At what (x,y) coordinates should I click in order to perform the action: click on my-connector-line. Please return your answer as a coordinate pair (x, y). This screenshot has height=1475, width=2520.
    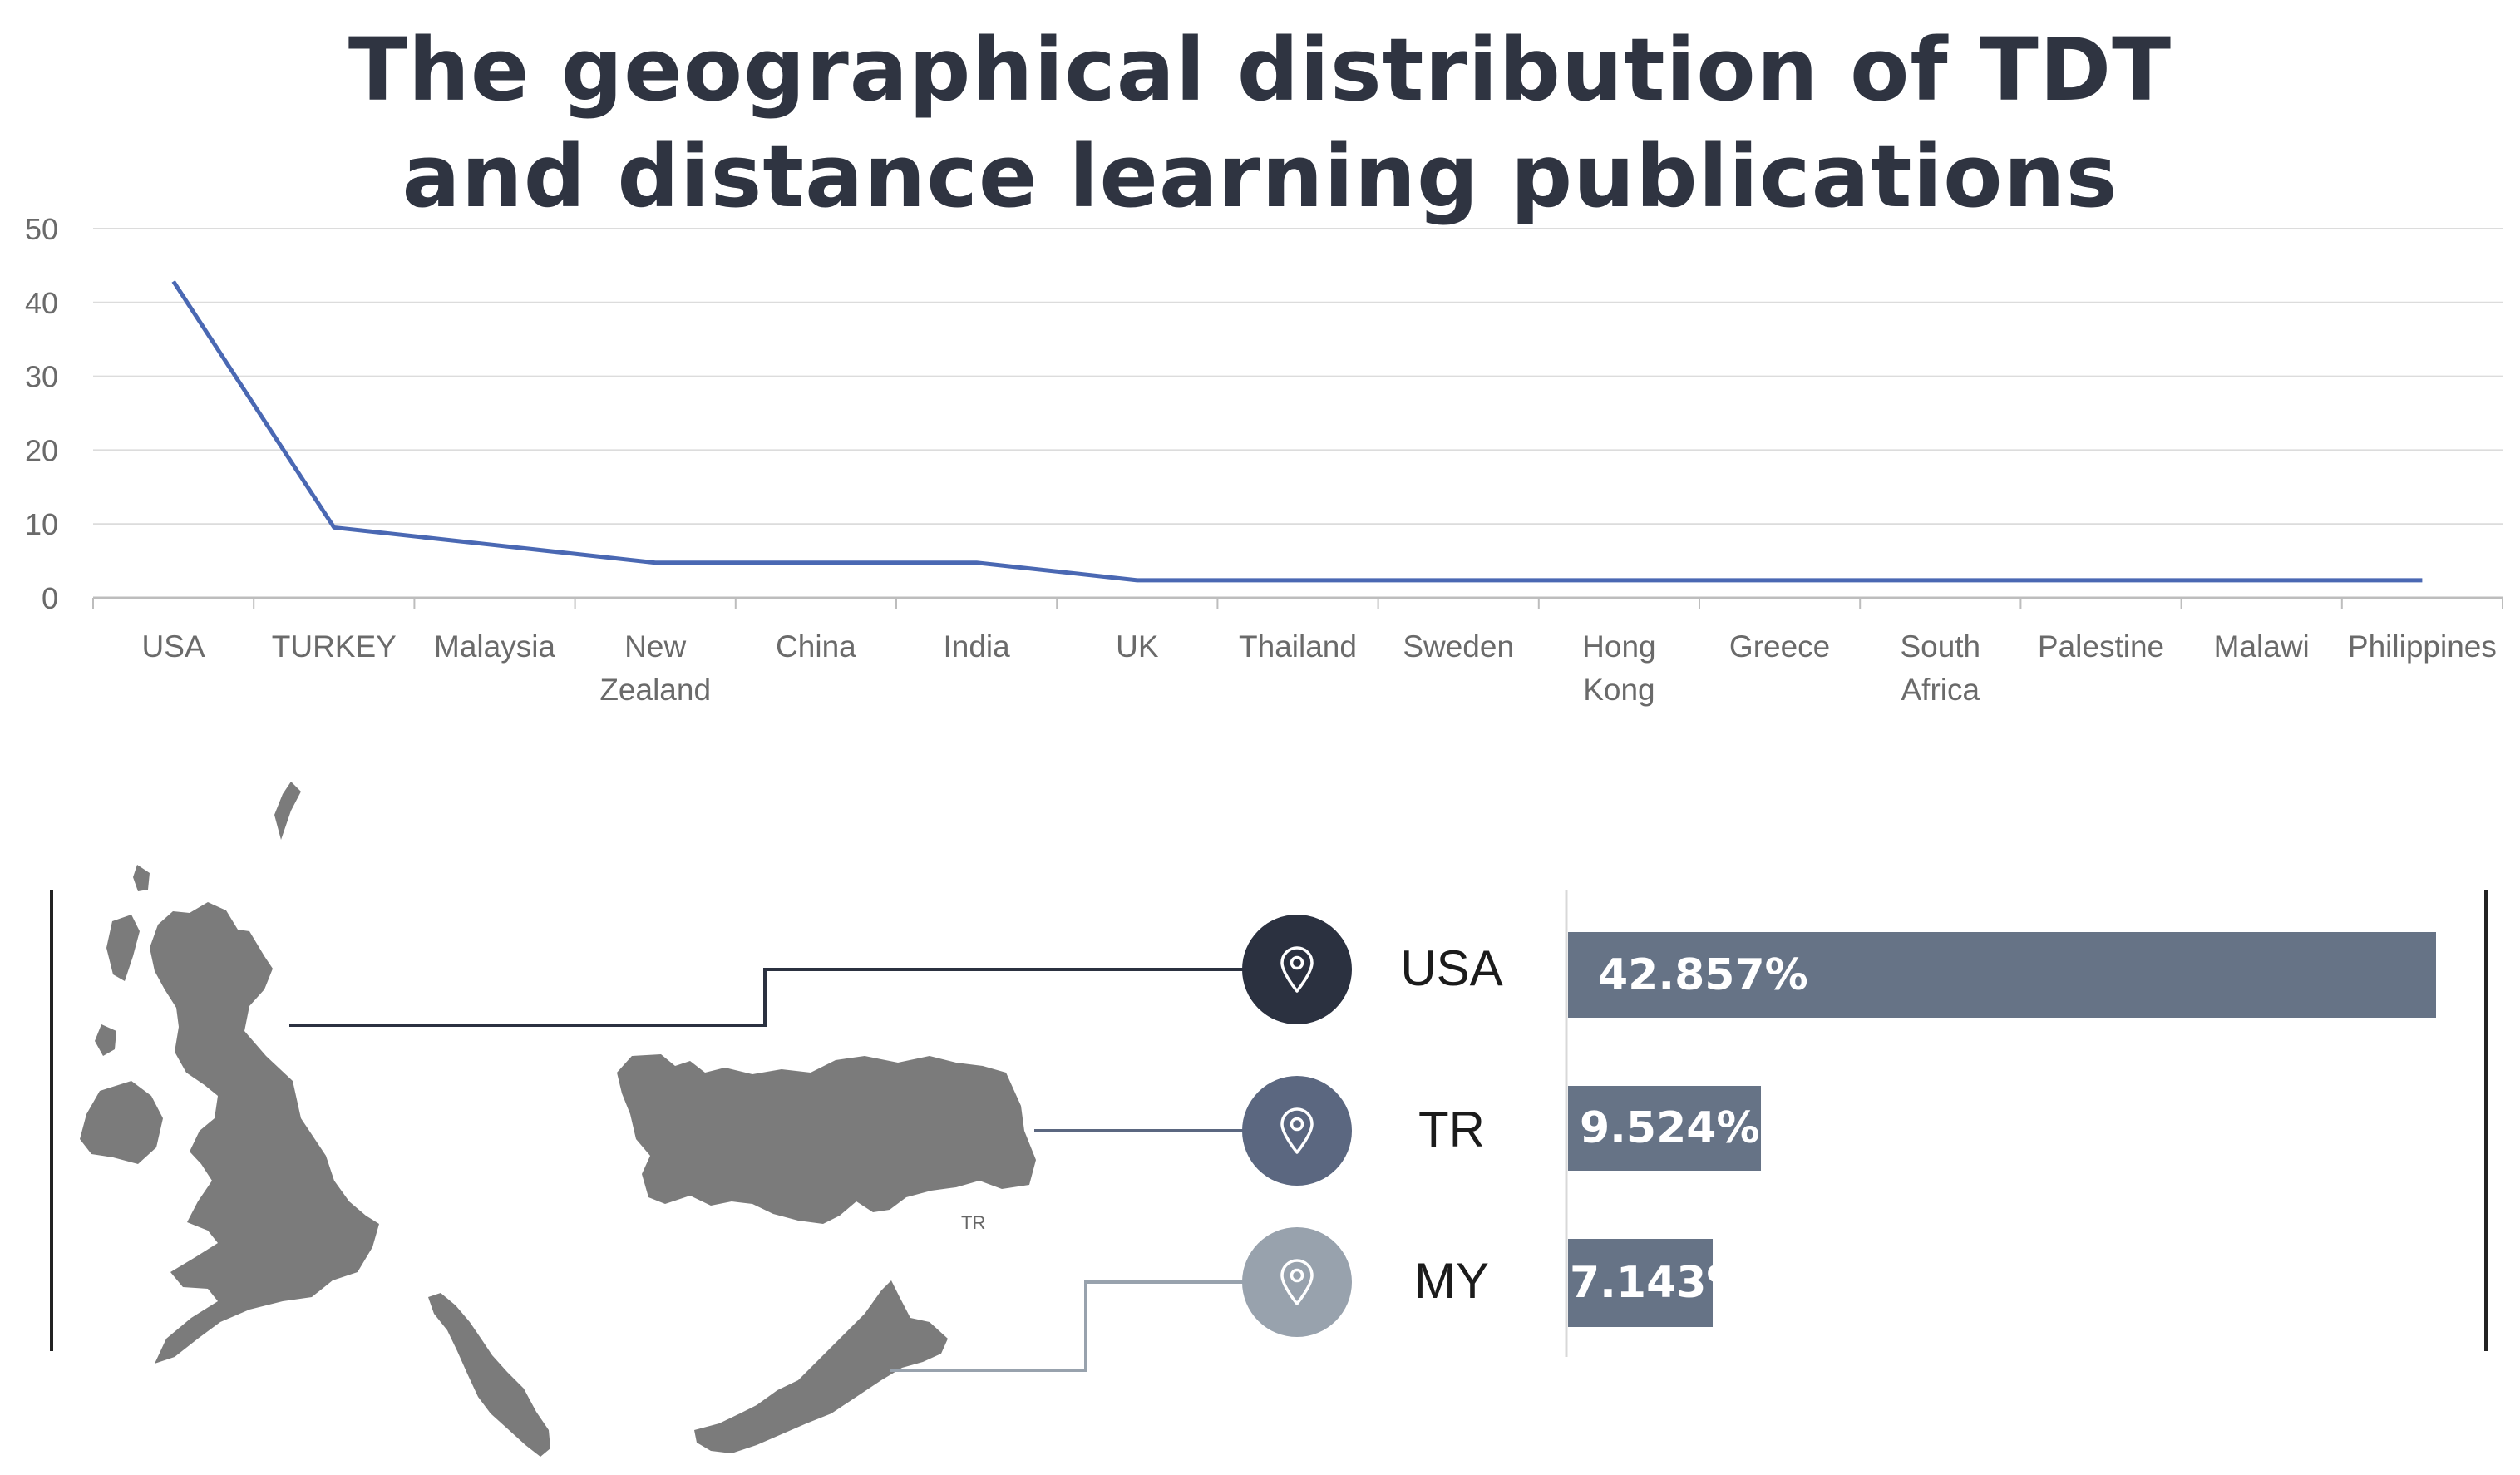
    Looking at the image, I should click on (1068, 1326).